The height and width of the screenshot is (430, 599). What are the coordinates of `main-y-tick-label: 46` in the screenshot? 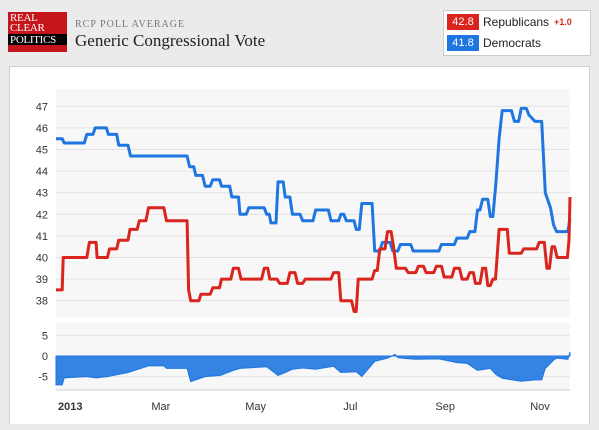 It's located at (42, 129).